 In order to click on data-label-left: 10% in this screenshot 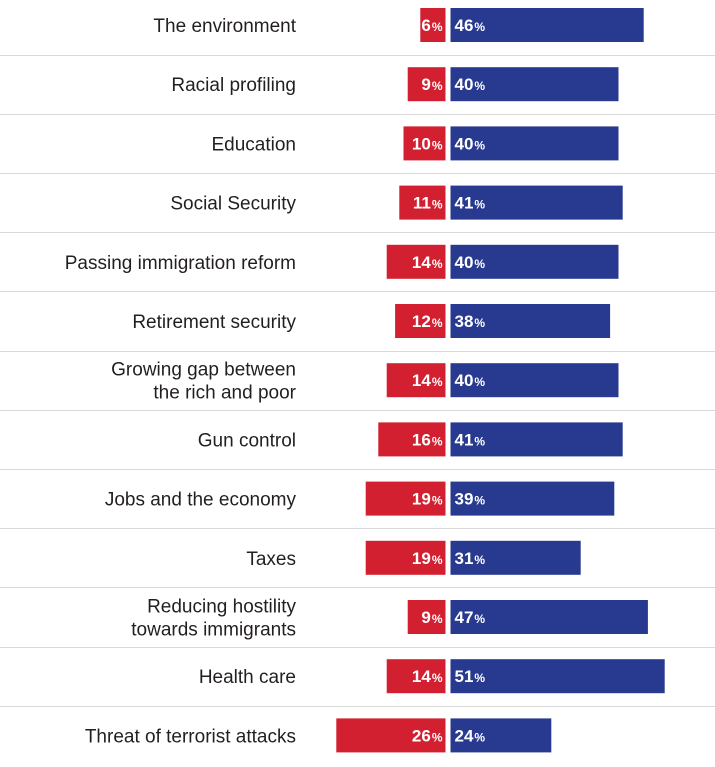, I will do `click(427, 143)`.